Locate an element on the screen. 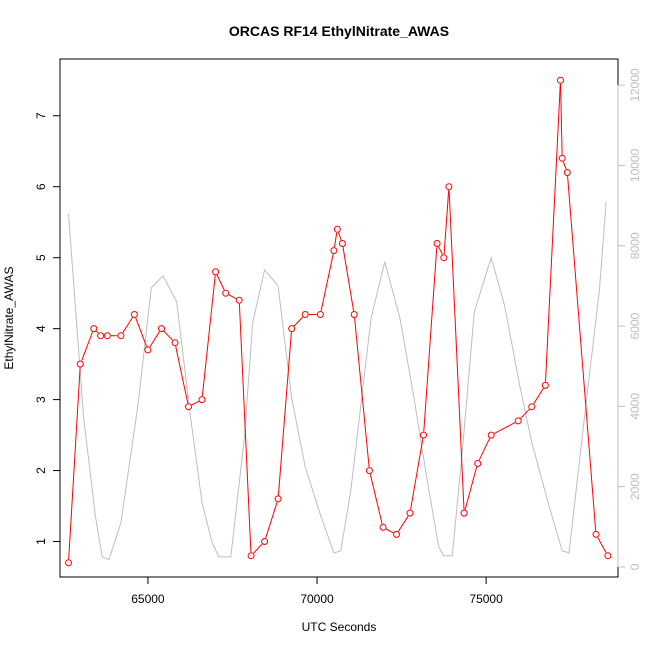 This screenshot has width=650, height=650. x-tick-label: 70000 is located at coordinates (317, 599).